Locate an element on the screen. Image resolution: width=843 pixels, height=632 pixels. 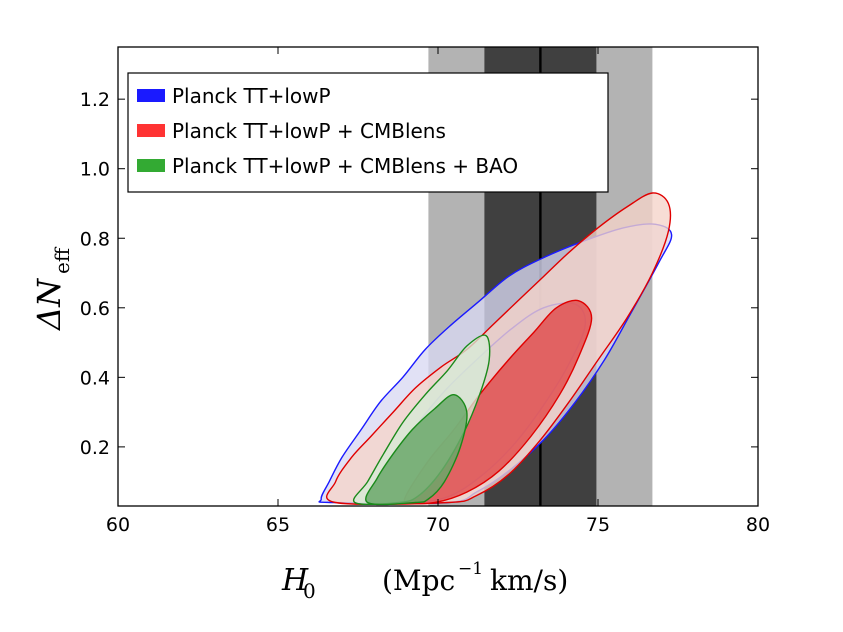
contour-bao is located at coordinates (421, 420).